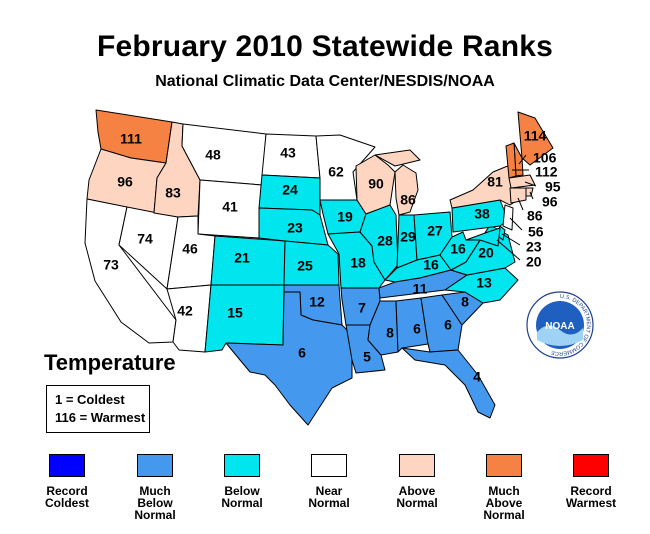 The image size is (650, 534). I want to click on legend-label: Record Warmest, so click(591, 497).